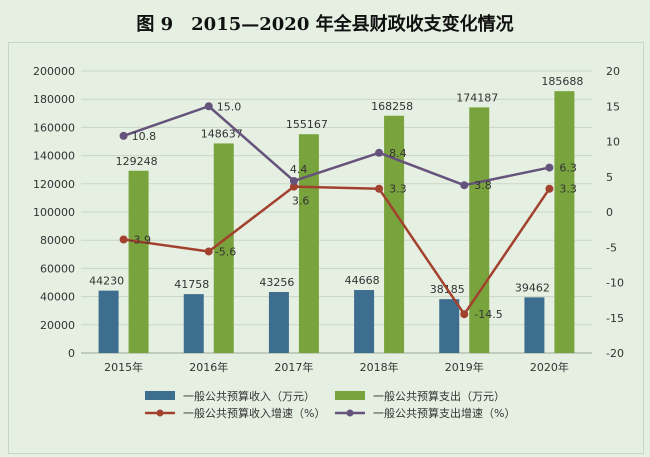 The image size is (650, 457). Describe the element at coordinates (350, 395) in the screenshot. I see `legend-swatch-expenditure` at that location.